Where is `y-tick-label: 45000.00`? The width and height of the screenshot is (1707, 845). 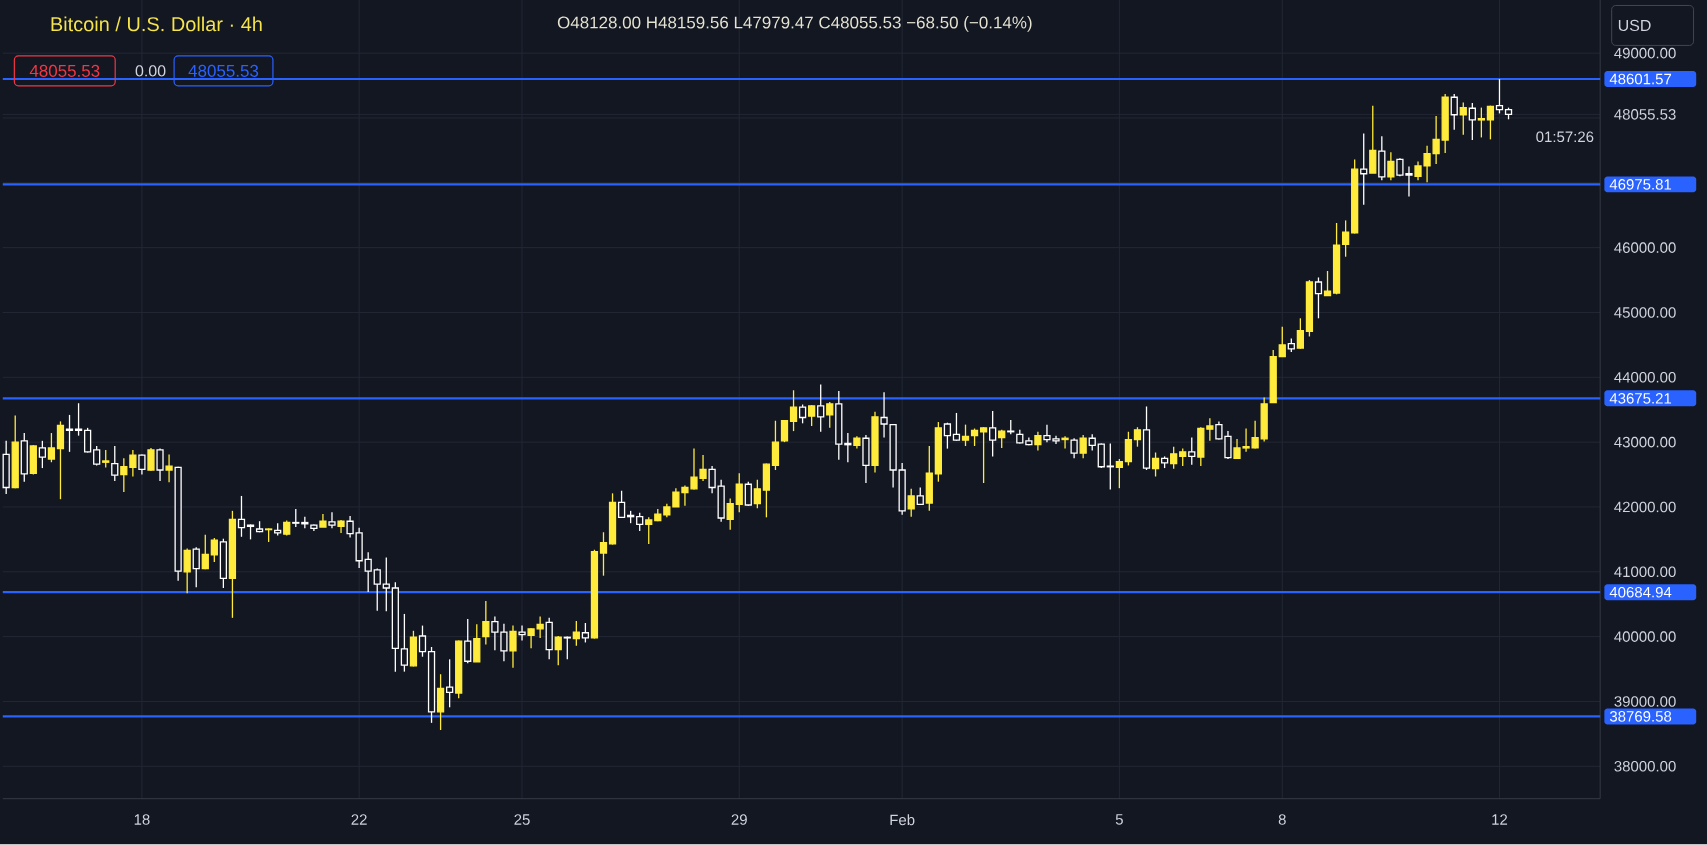
y-tick-label: 45000.00 is located at coordinates (1645, 312).